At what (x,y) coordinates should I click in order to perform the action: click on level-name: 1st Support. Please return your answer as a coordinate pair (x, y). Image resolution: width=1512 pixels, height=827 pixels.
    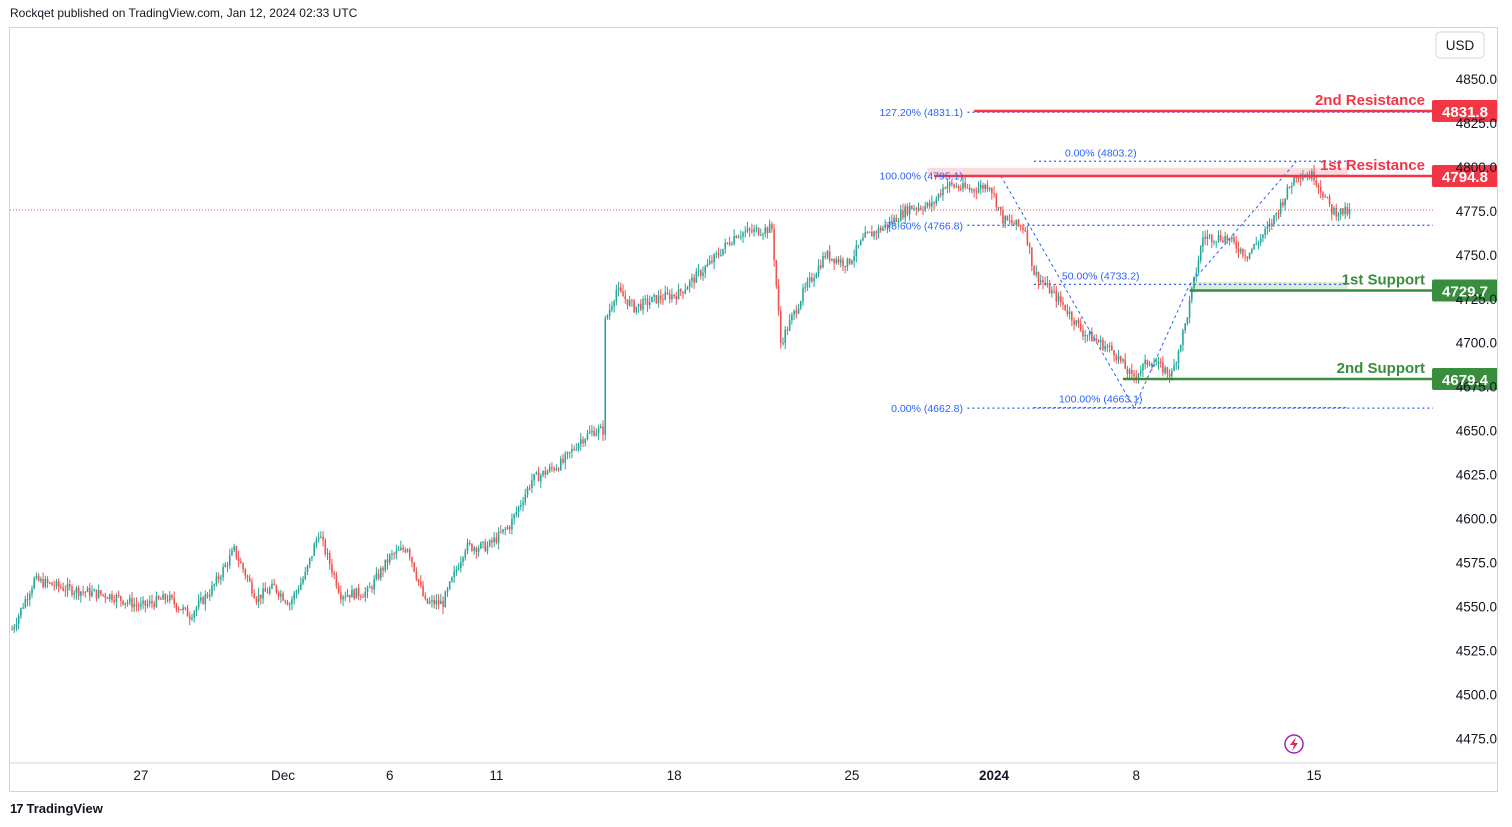
    Looking at the image, I should click on (1383, 280).